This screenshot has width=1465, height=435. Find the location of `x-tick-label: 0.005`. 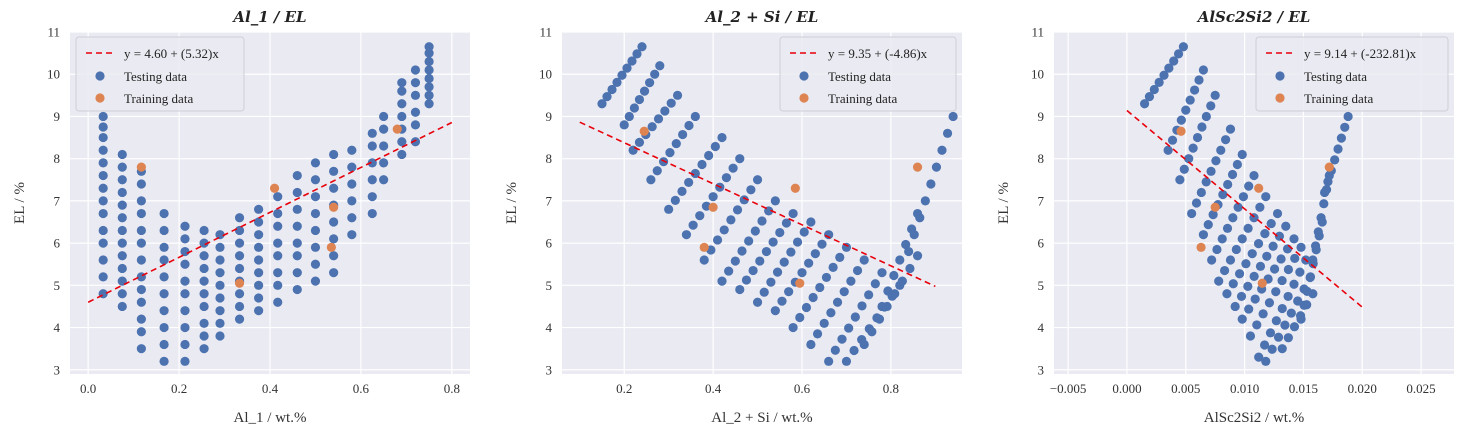

x-tick-label: 0.005 is located at coordinates (1185, 388).